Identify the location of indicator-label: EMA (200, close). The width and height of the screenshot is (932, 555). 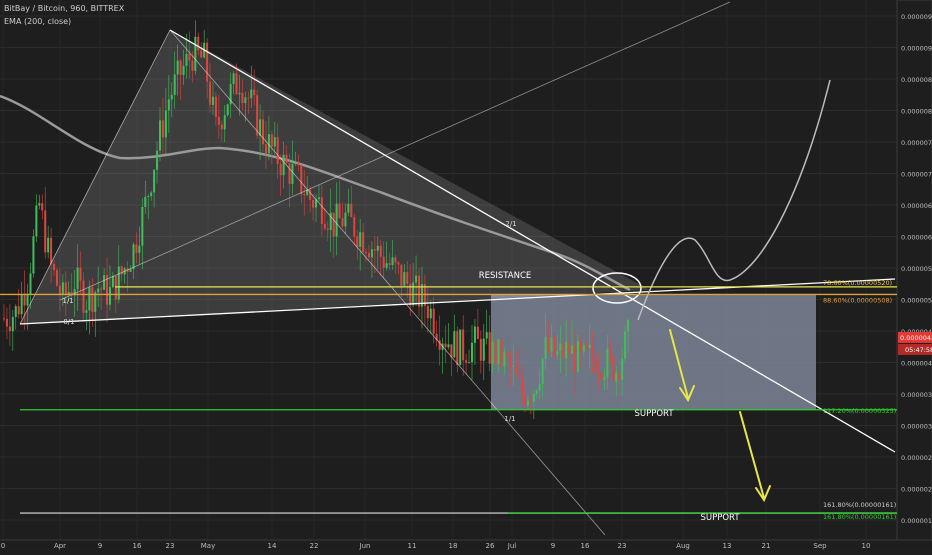
(38, 21).